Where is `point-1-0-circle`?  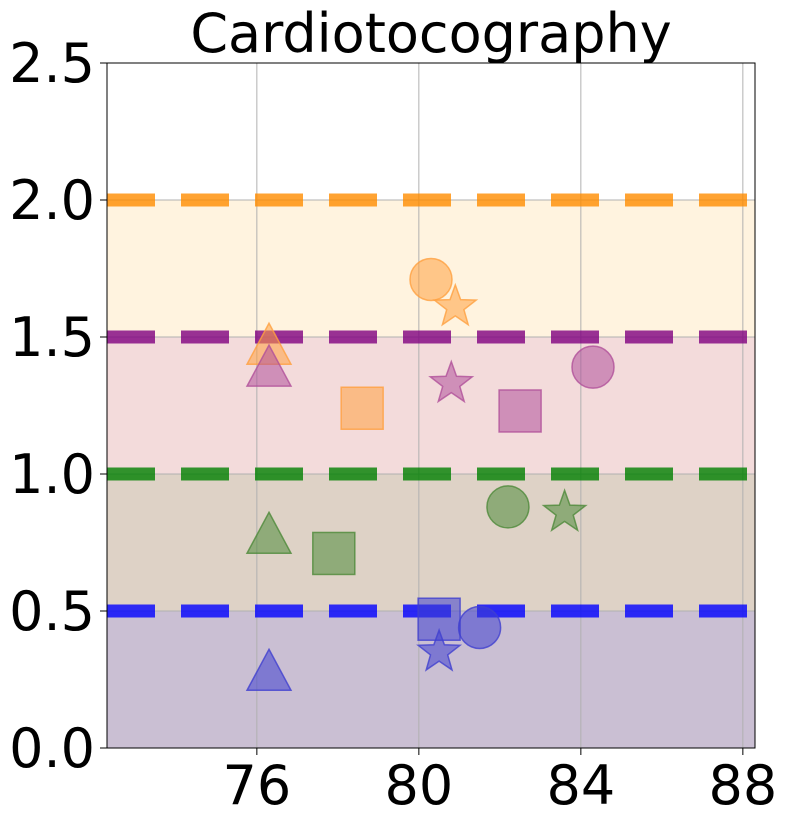
point-1-0-circle is located at coordinates (593, 367).